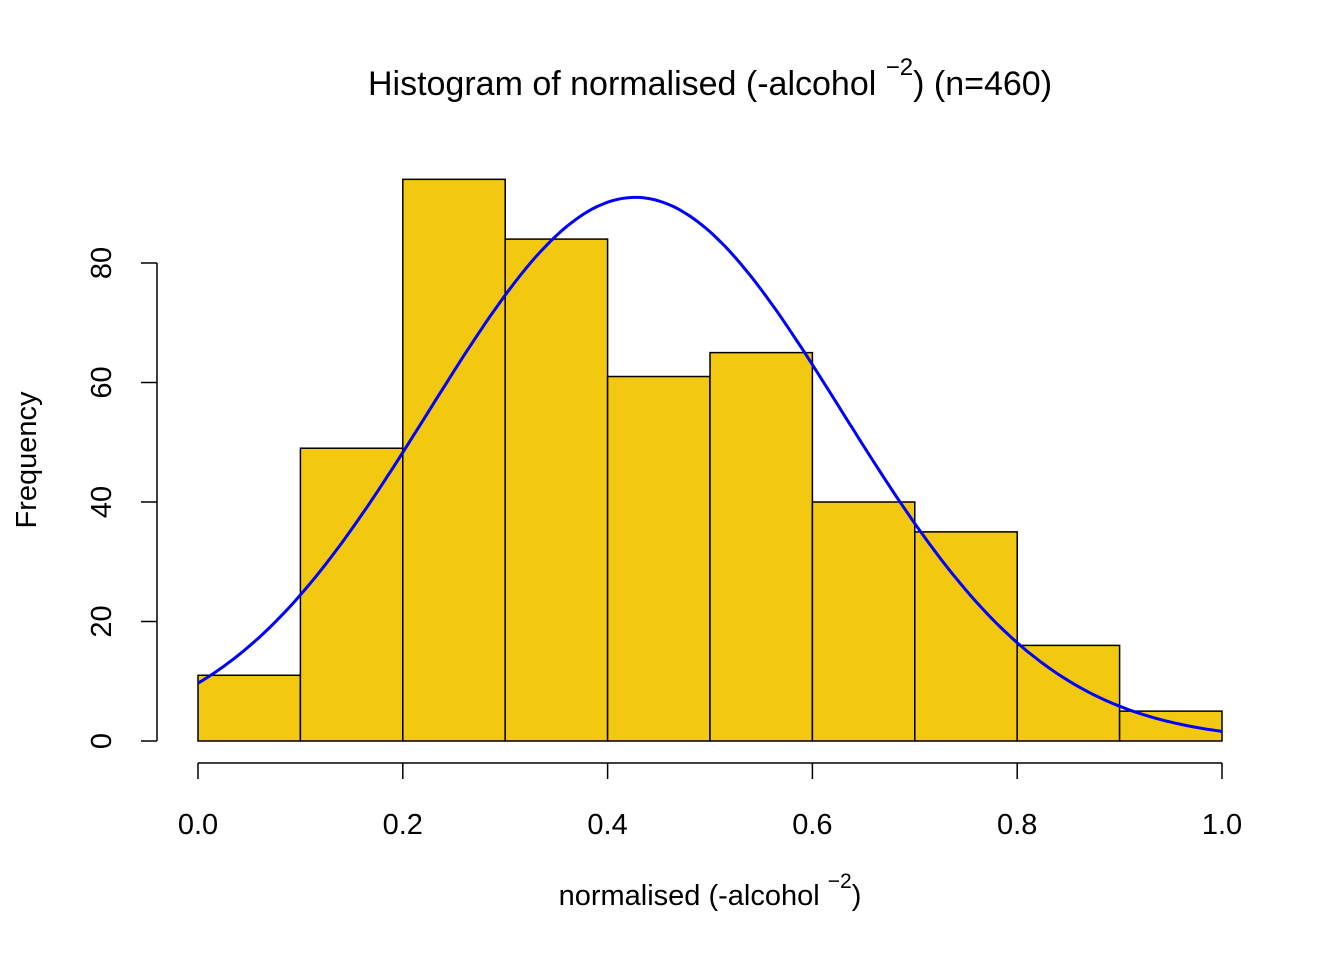 The image size is (1344, 965). I want to click on y-tick-label: 40, so click(102, 502).